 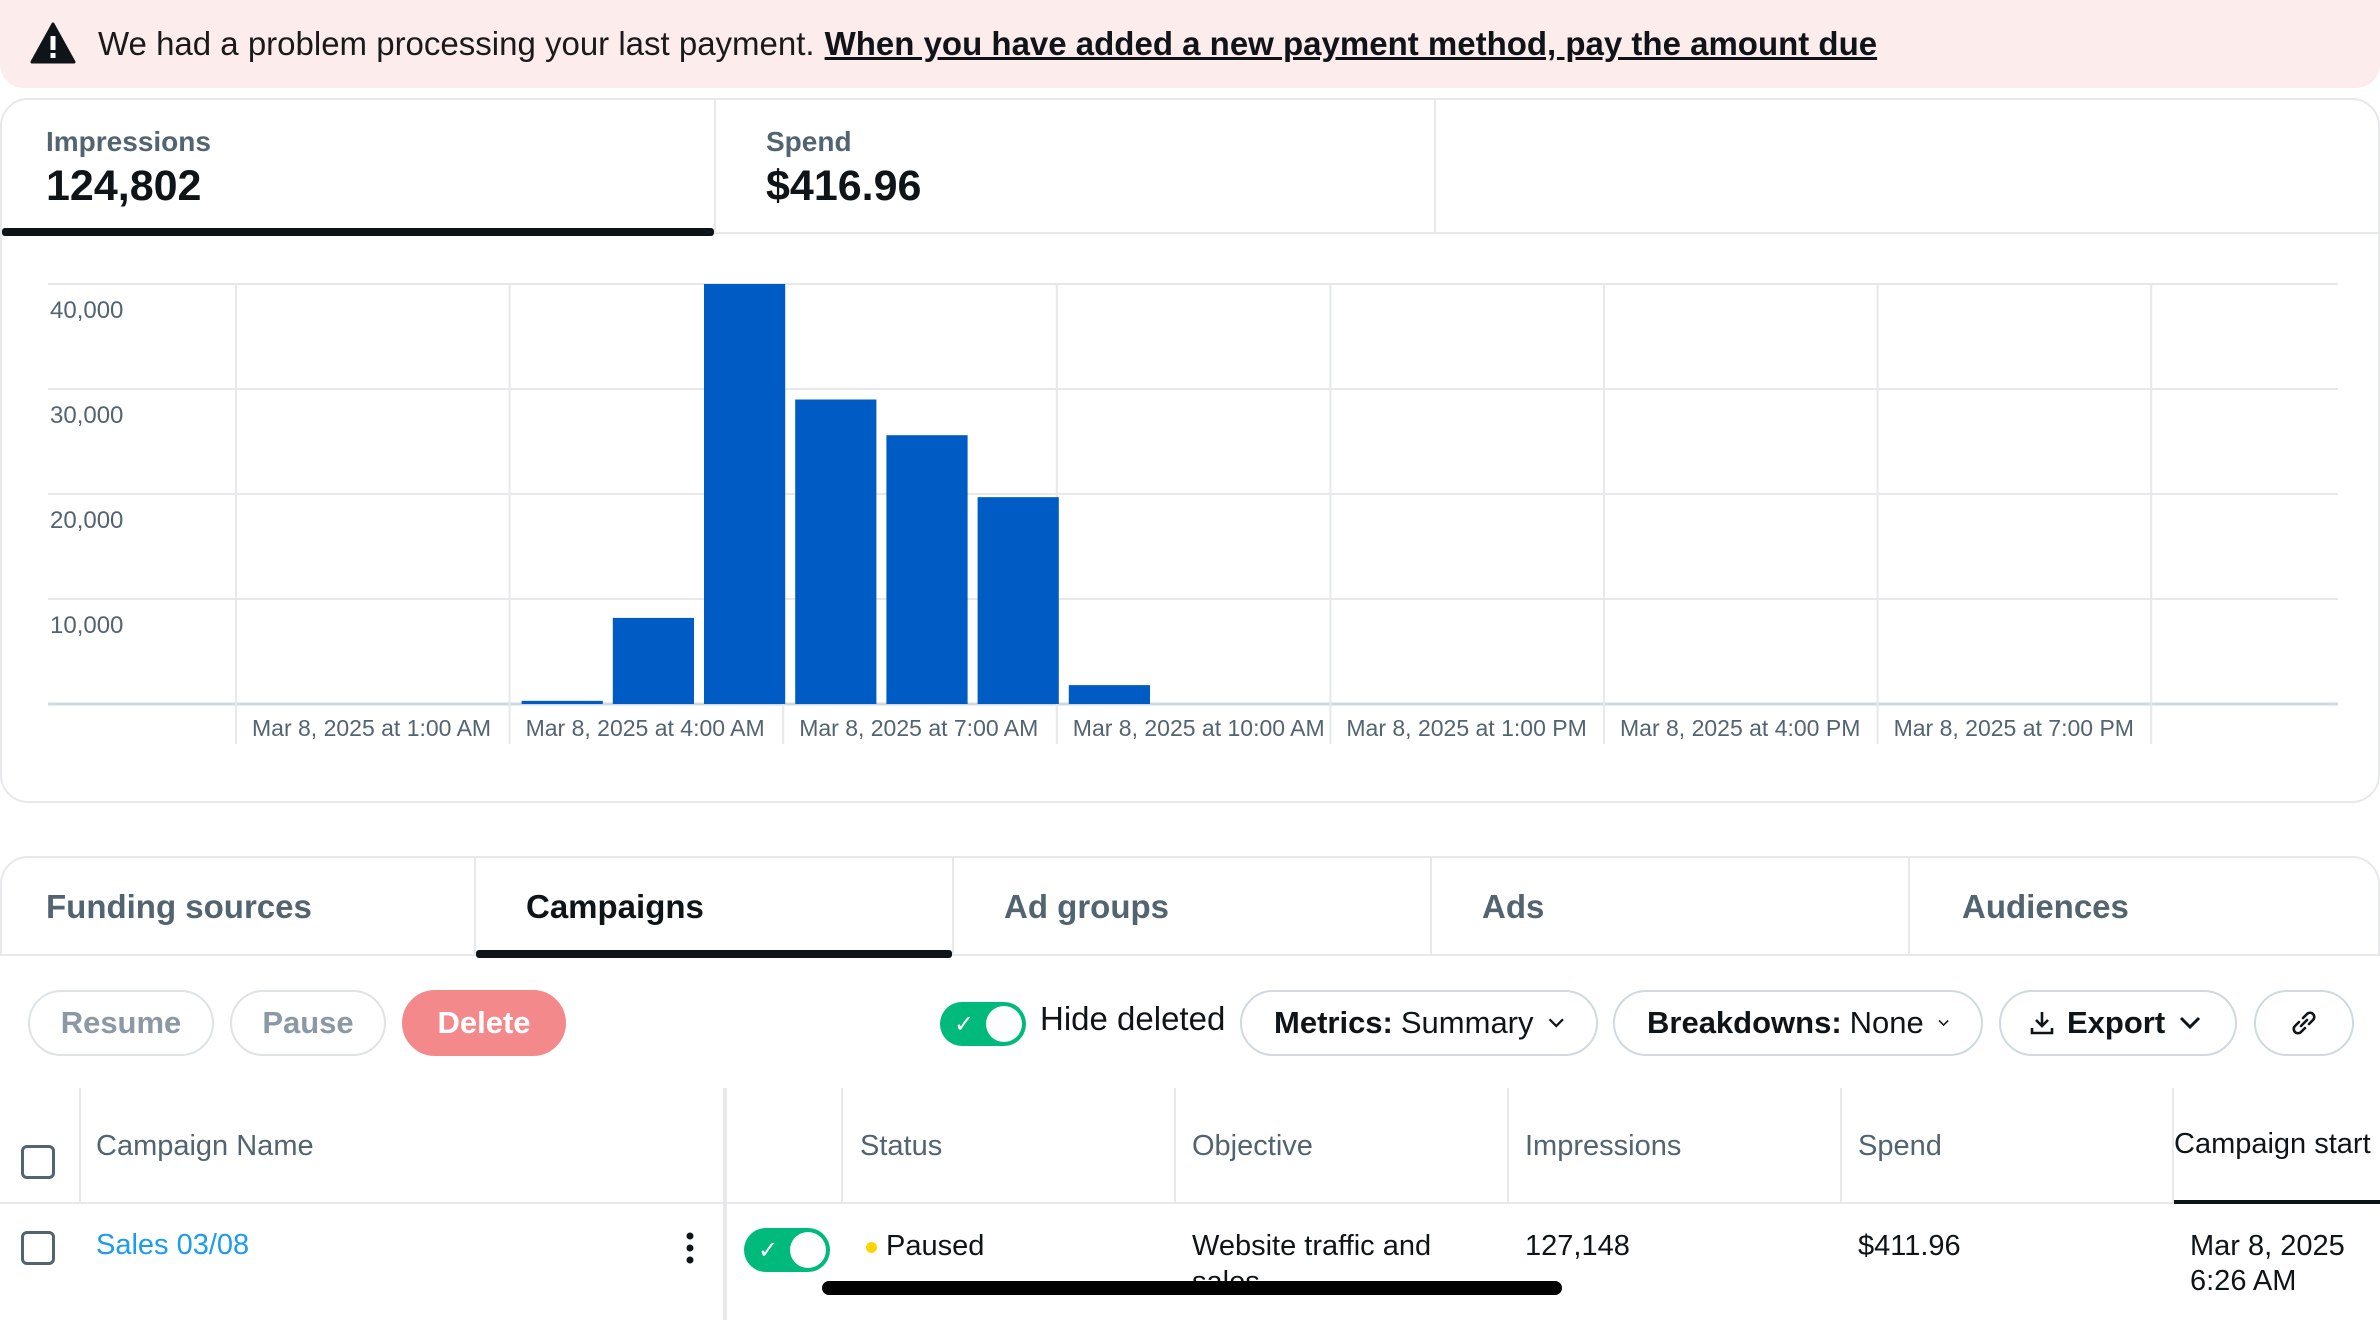 I want to click on warning-icon, so click(x=53, y=43).